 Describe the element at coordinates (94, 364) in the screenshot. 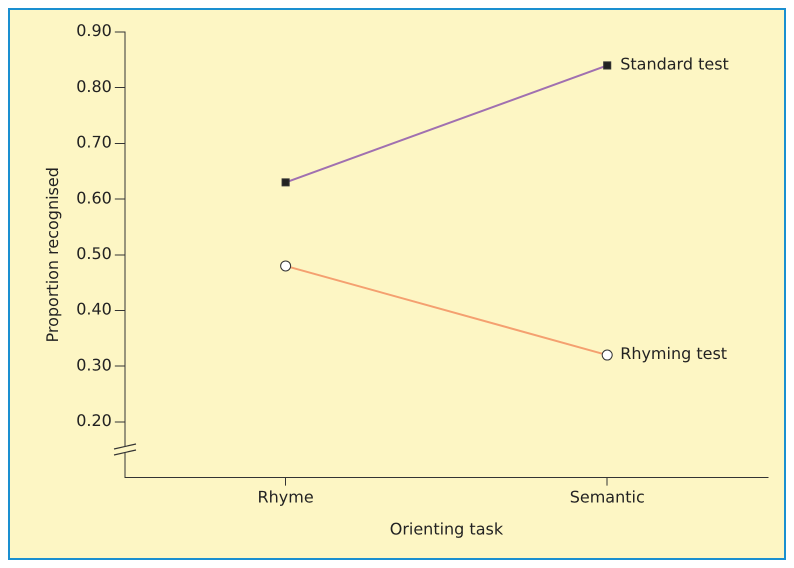

I see `y-tick-label: 0.30` at that location.